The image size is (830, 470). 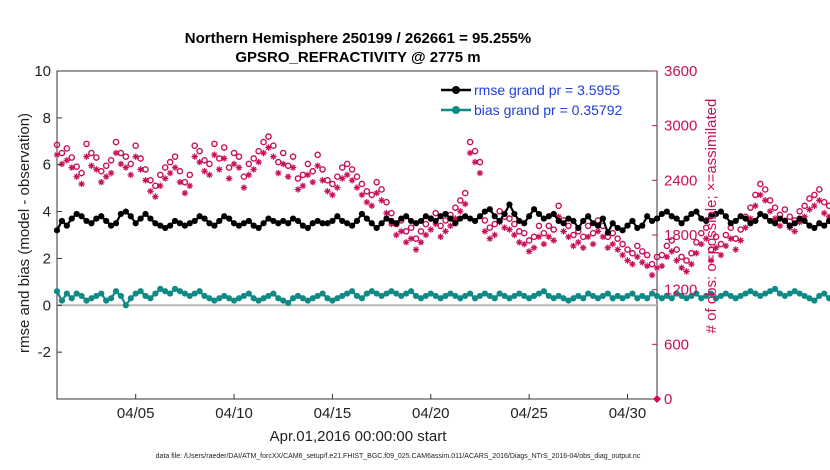 I want to click on y-axis-label-left: rmse and bias (model - observation), so click(x=24, y=233).